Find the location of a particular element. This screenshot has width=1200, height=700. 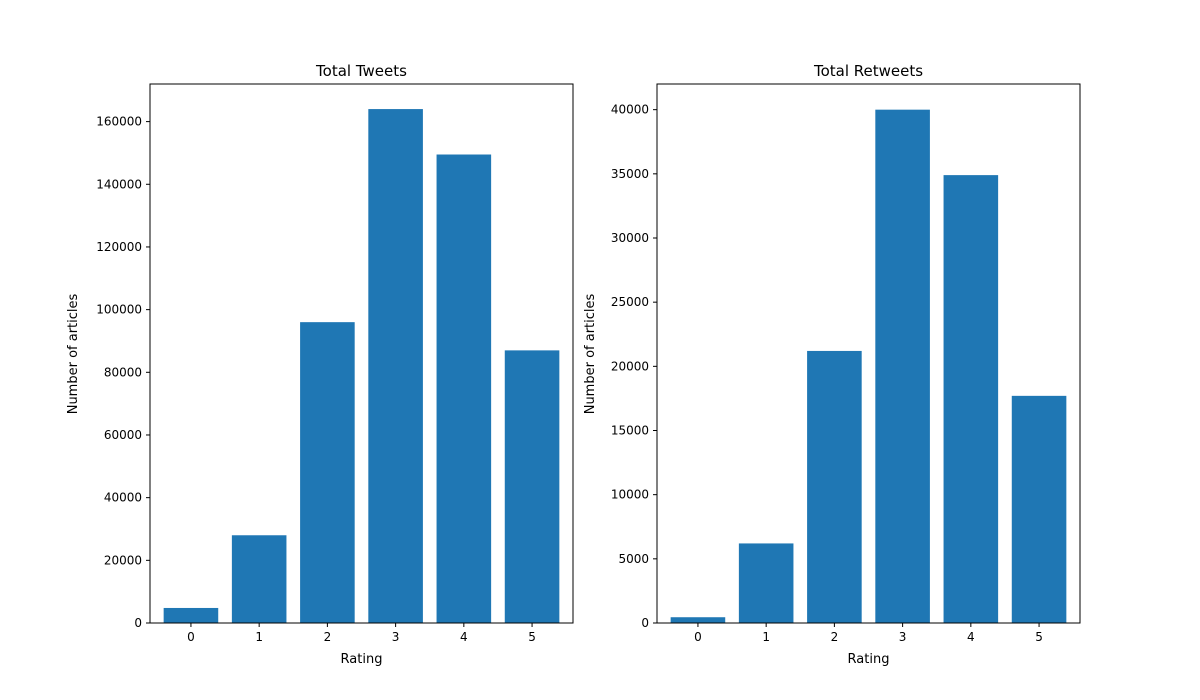

chart-title: Total Retweets is located at coordinates (868, 71).